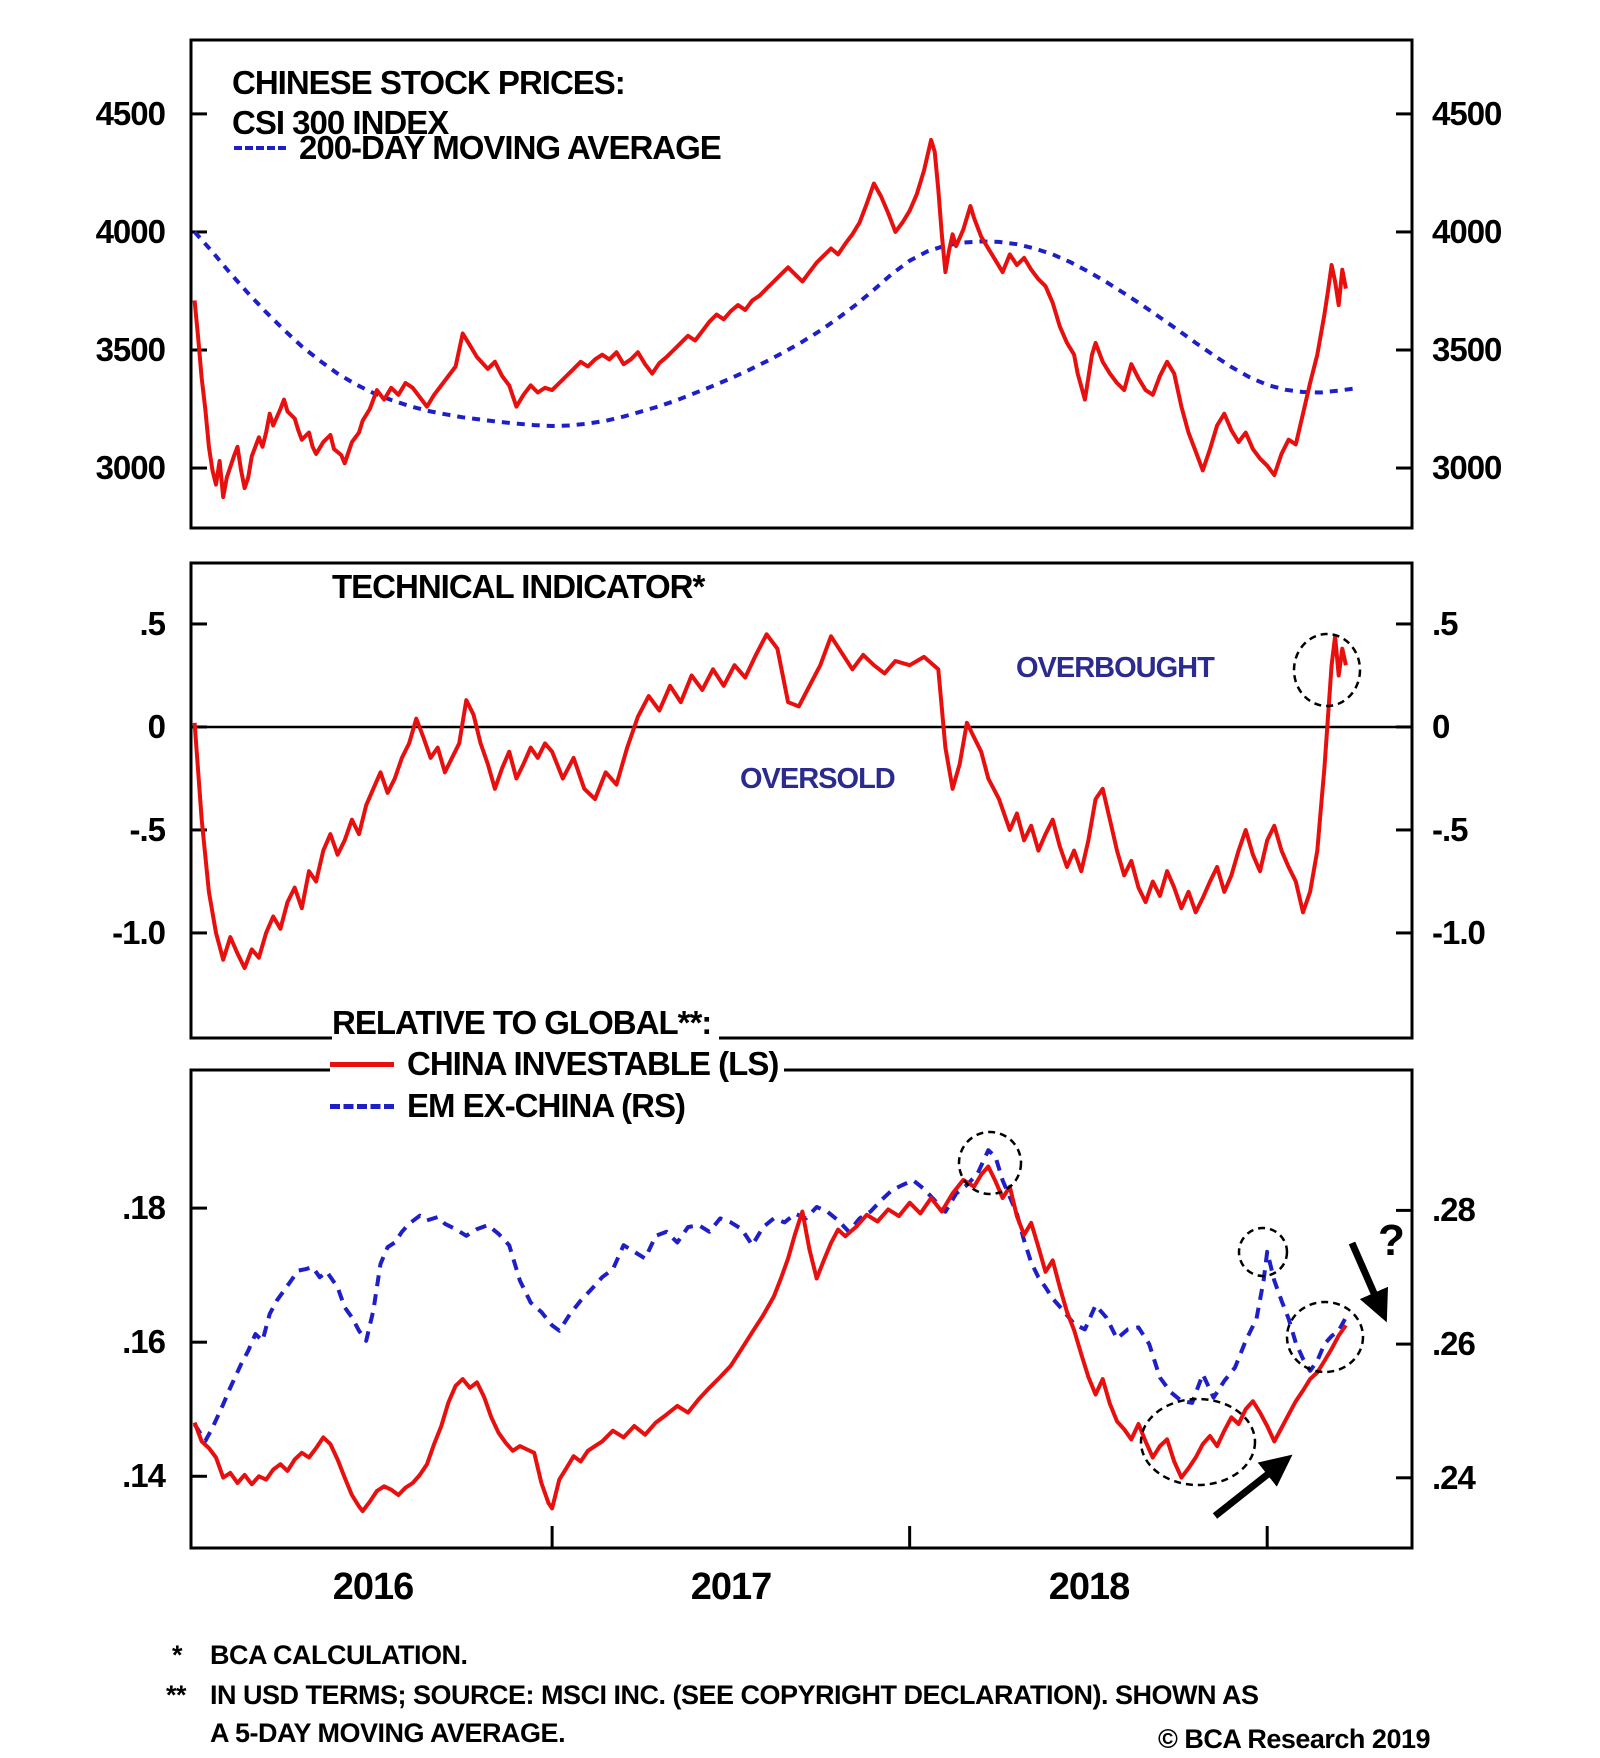 The height and width of the screenshot is (1758, 1600). Describe the element at coordinates (144, 1476) in the screenshot. I see `y-axis-tick-label: .14` at that location.